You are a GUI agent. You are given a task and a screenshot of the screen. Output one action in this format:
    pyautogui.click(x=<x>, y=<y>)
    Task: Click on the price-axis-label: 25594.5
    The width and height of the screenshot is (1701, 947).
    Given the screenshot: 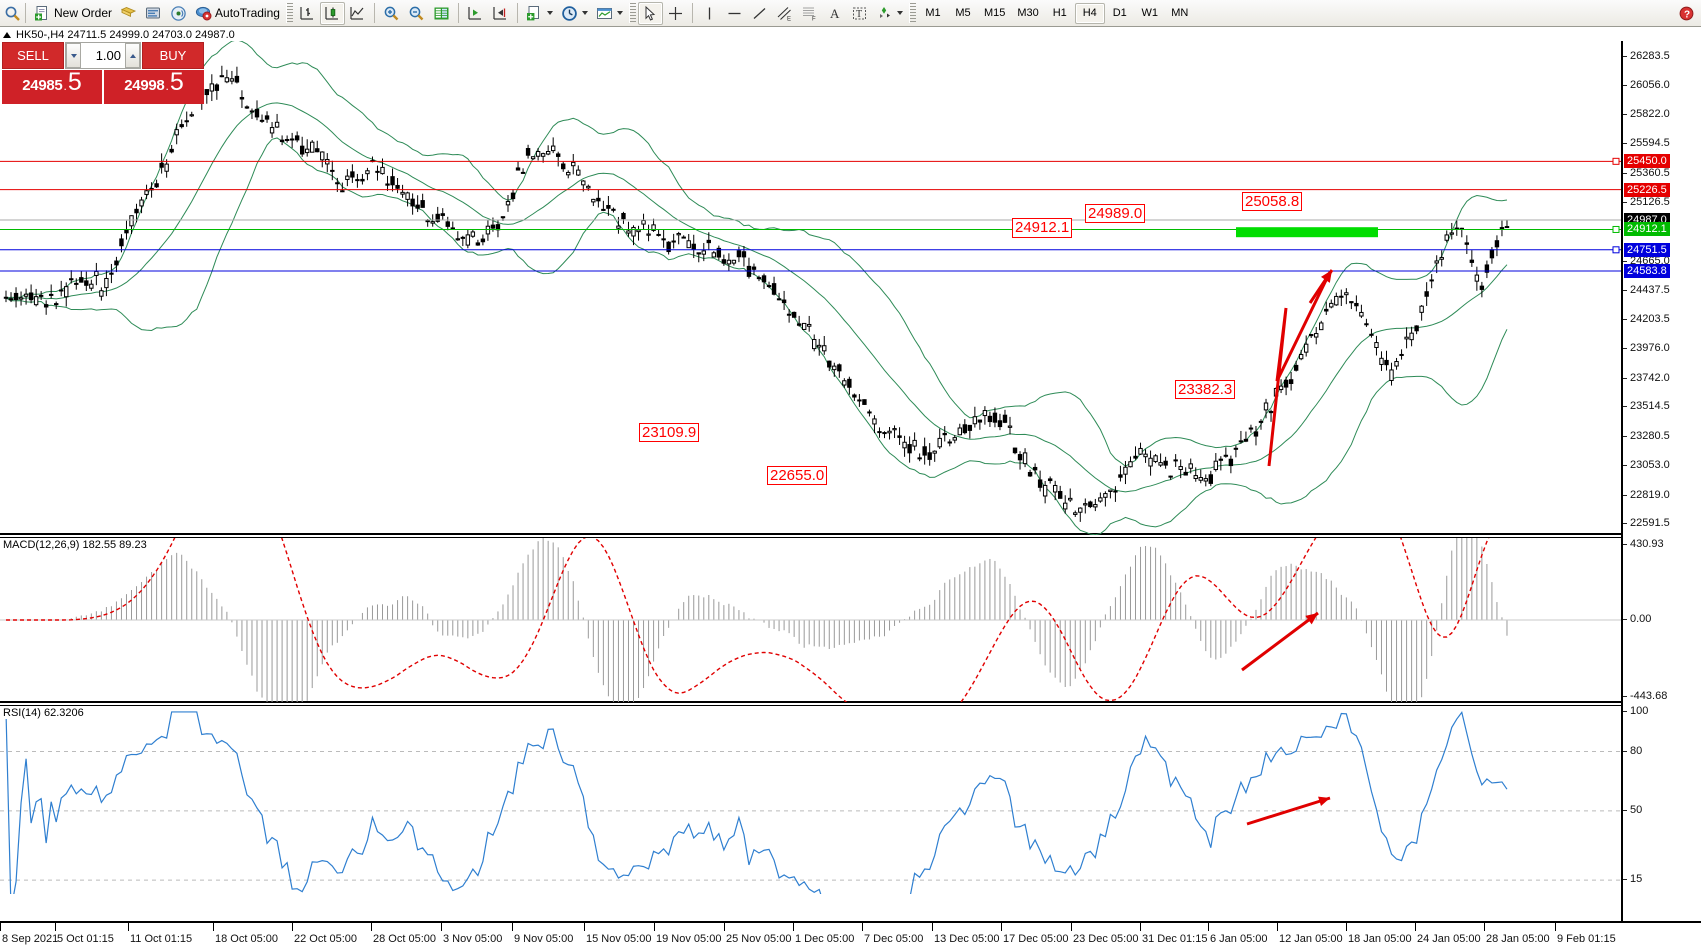 What is the action you would take?
    pyautogui.click(x=1650, y=143)
    